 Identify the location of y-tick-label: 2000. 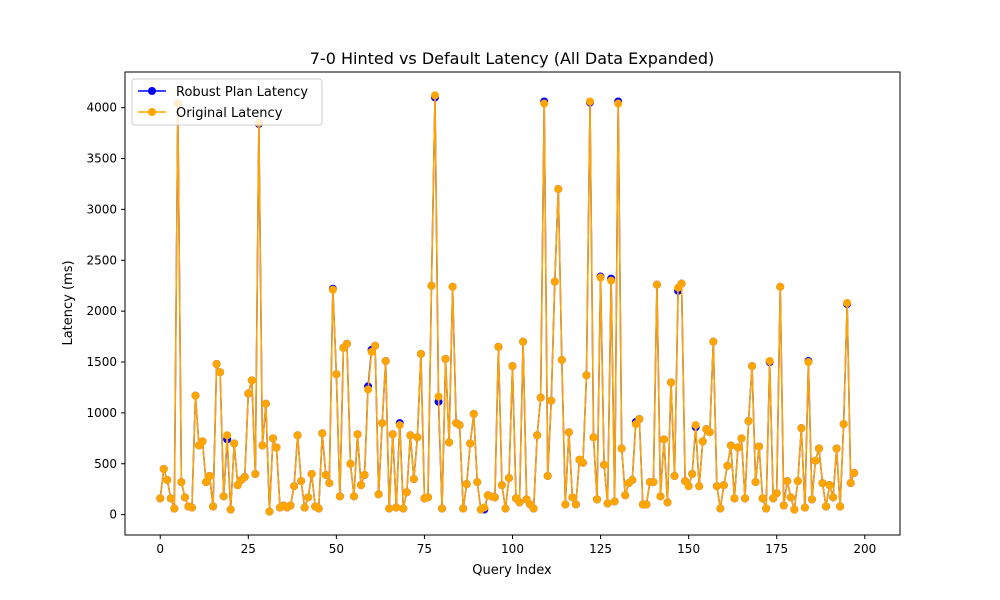
(101, 311).